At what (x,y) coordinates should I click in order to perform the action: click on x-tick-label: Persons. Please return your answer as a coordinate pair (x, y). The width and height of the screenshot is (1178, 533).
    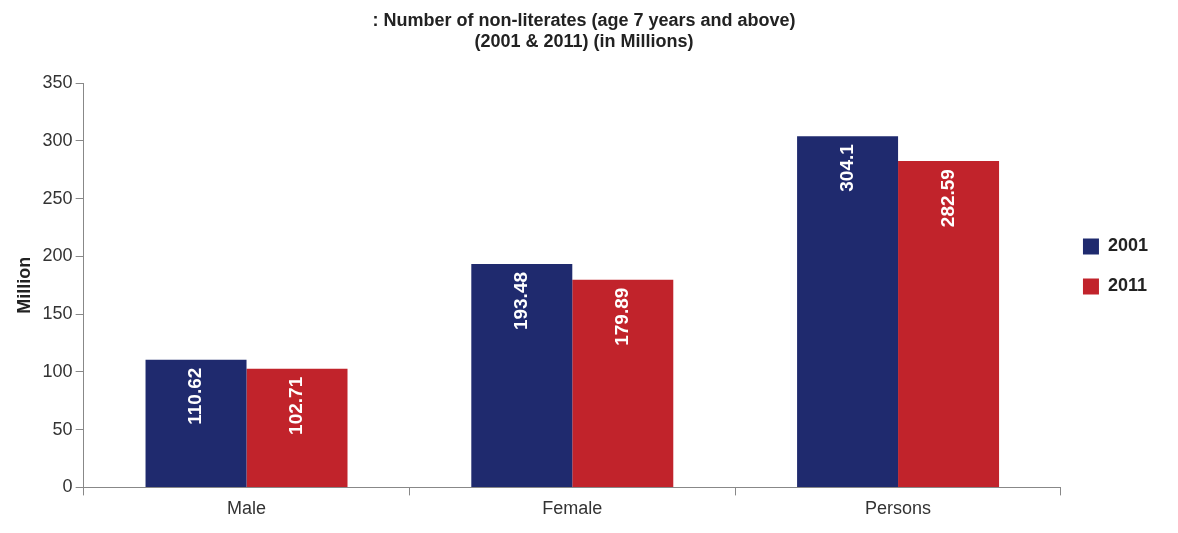
    Looking at the image, I should click on (898, 508).